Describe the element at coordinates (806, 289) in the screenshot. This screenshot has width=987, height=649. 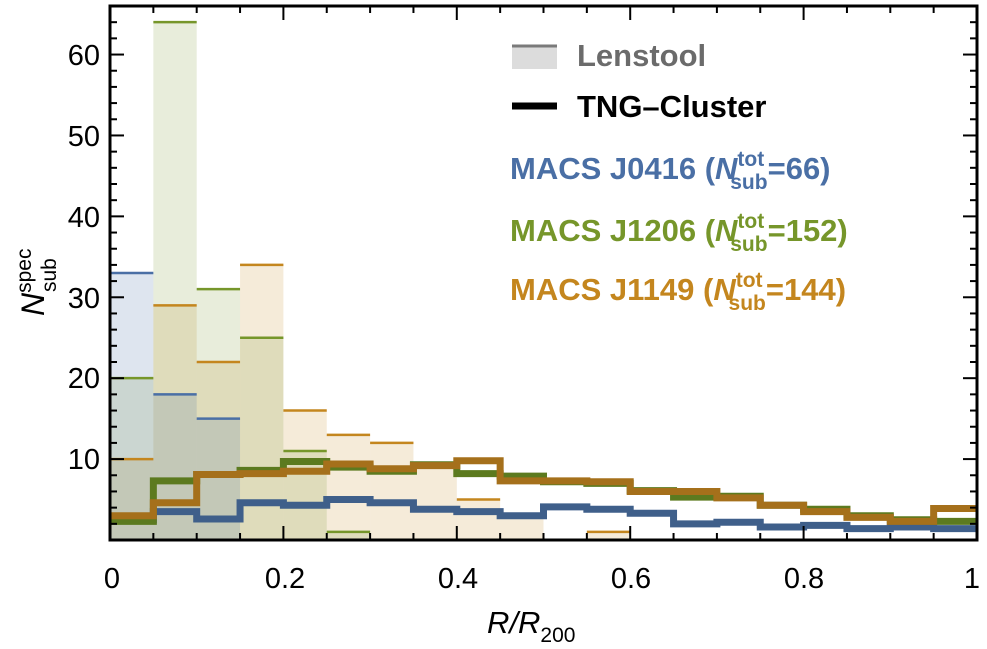
I see `legend-entry-suffix: =144)` at that location.